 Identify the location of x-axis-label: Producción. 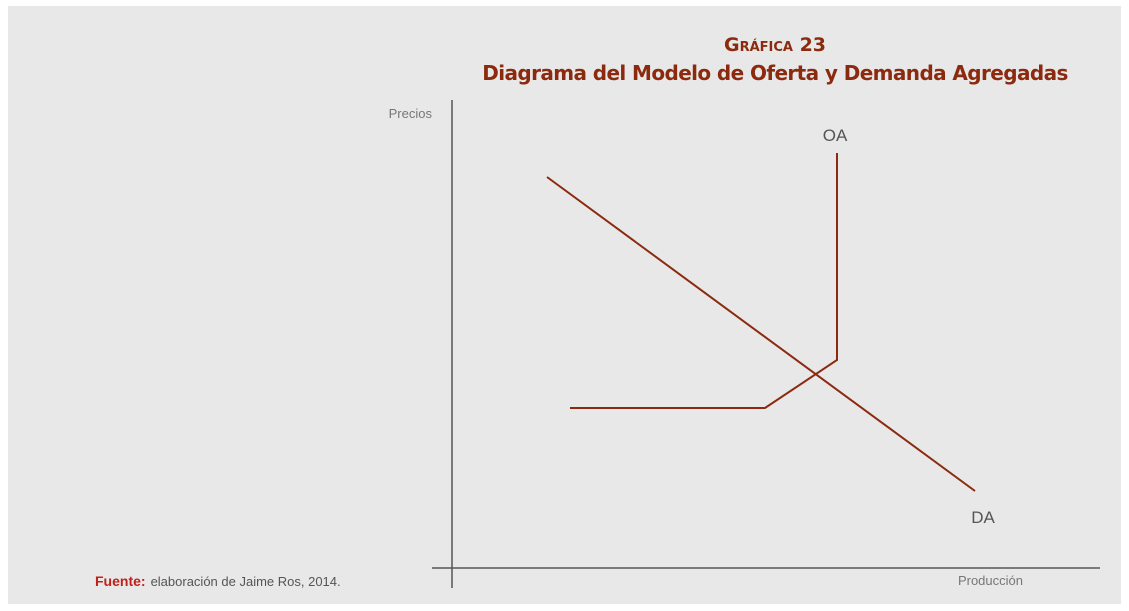
(990, 580).